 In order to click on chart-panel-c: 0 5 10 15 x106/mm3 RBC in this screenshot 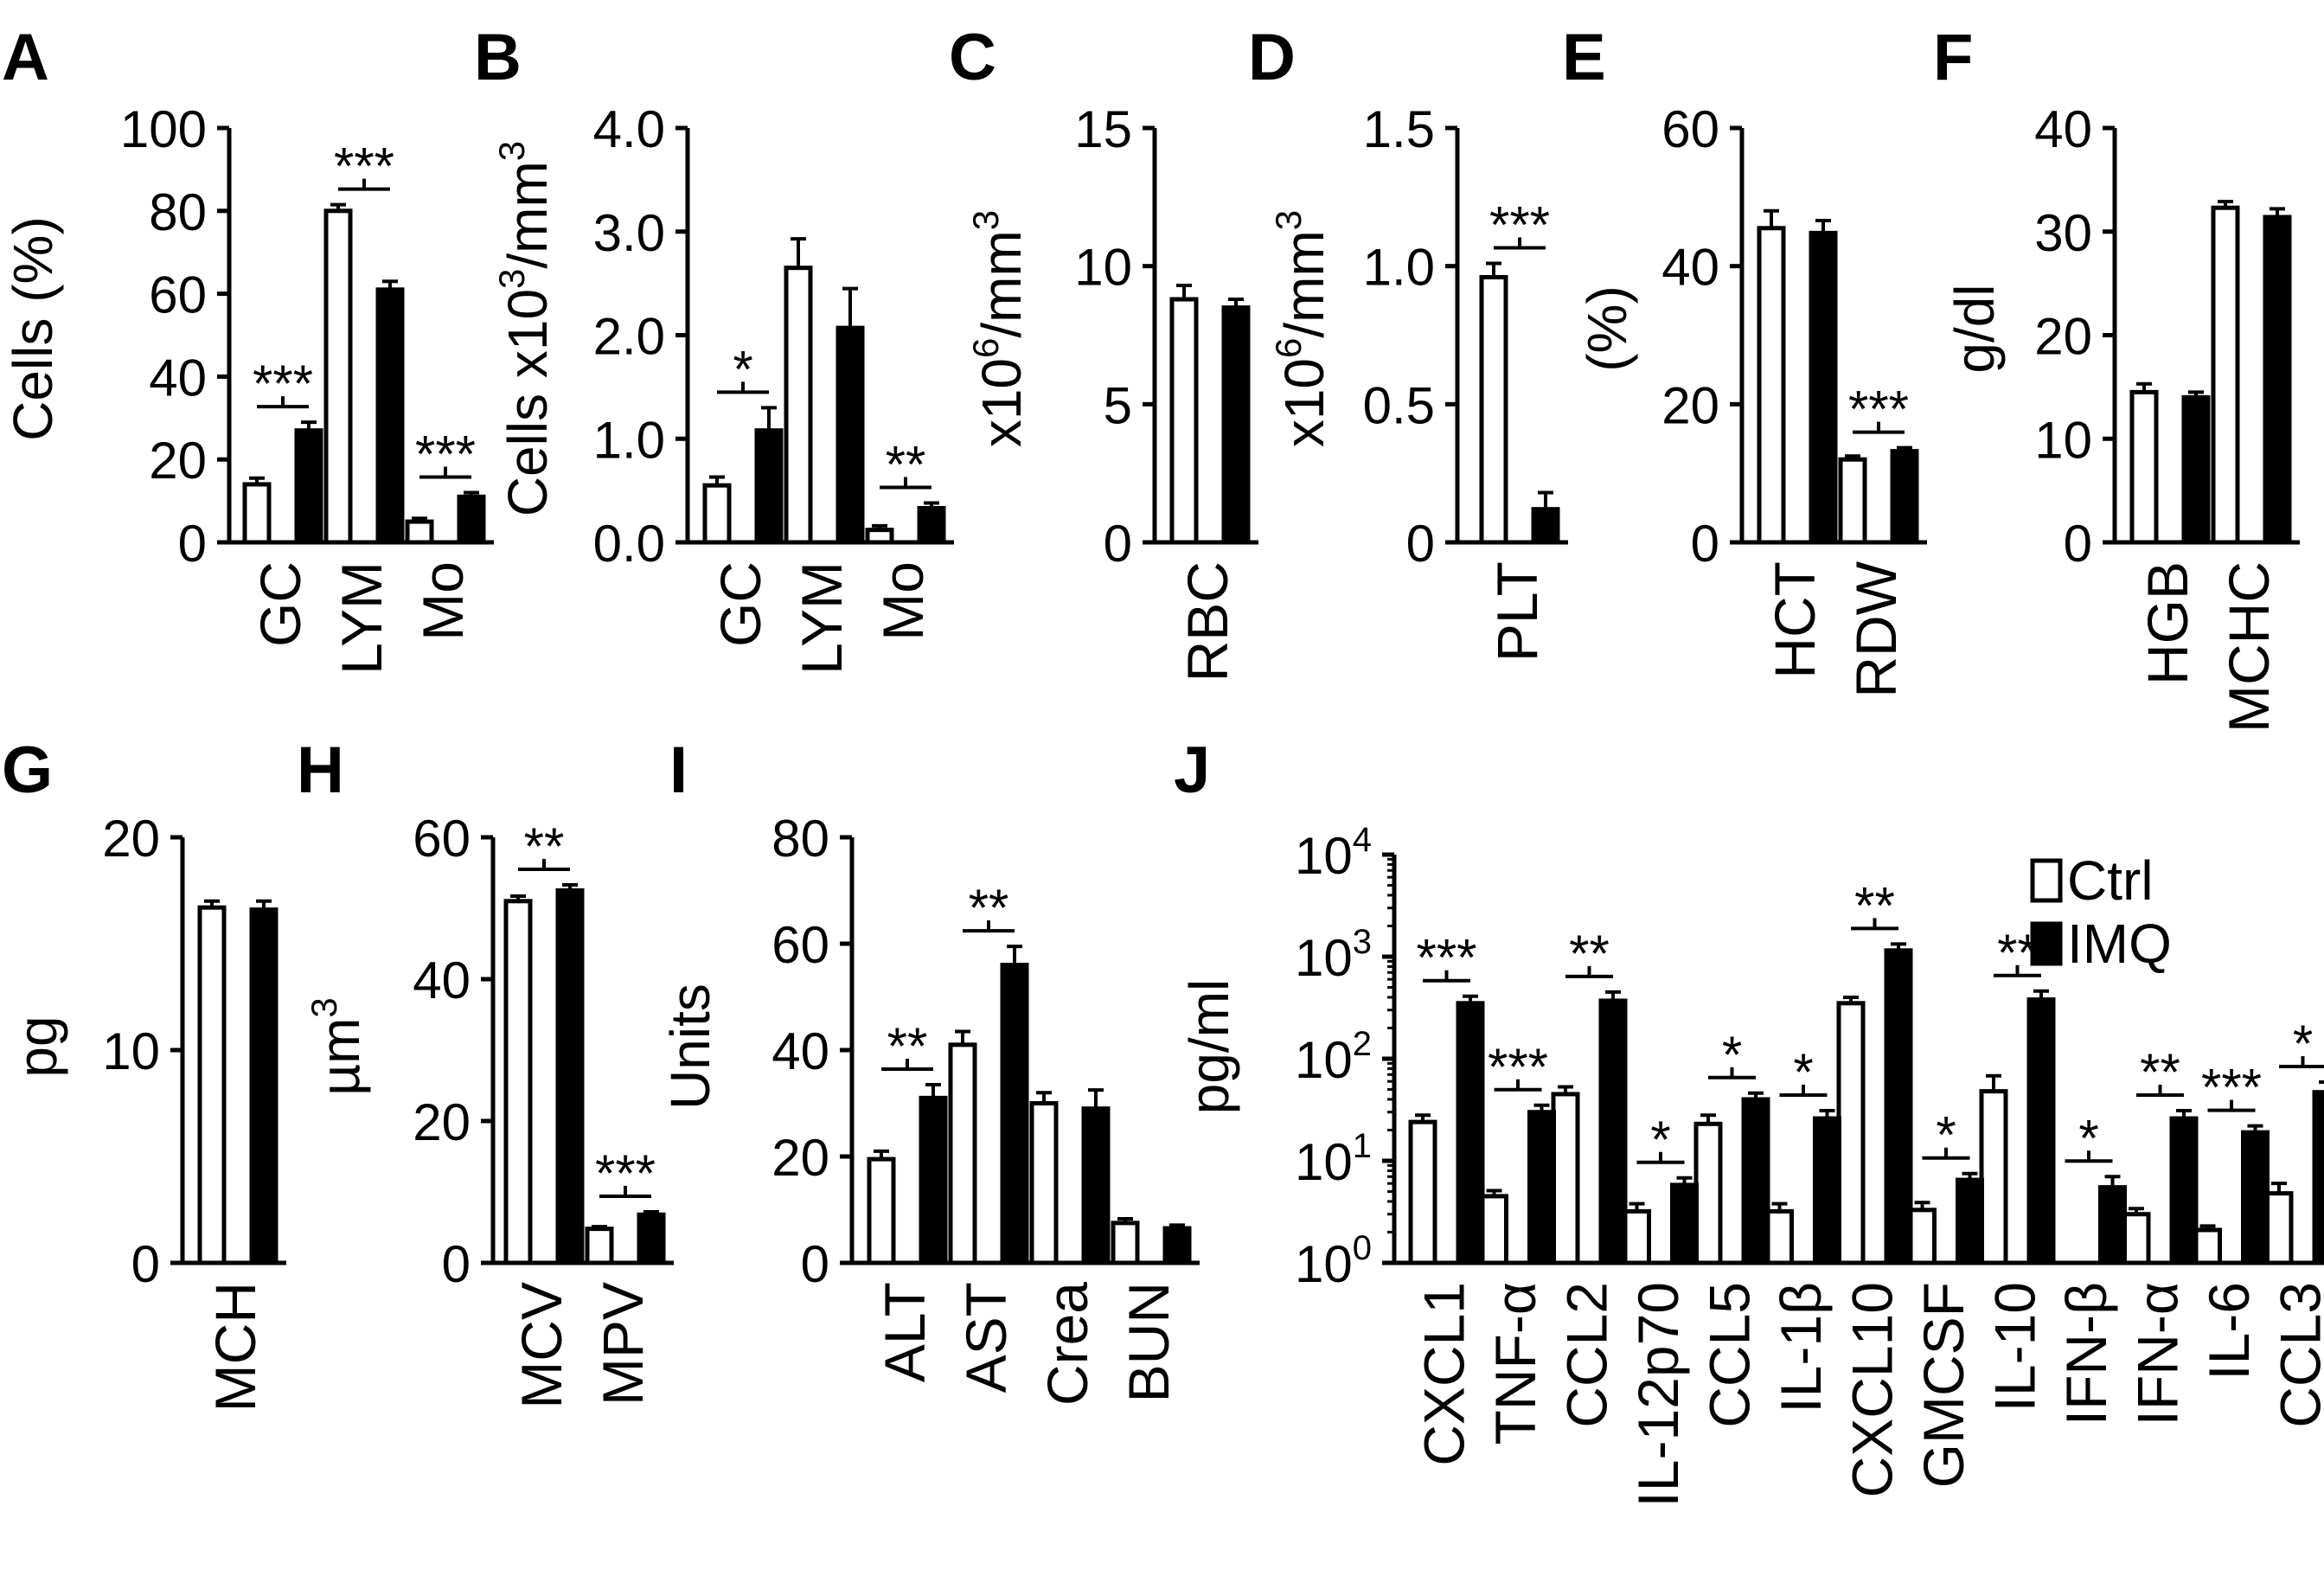, I will do `click(1111, 391)`.